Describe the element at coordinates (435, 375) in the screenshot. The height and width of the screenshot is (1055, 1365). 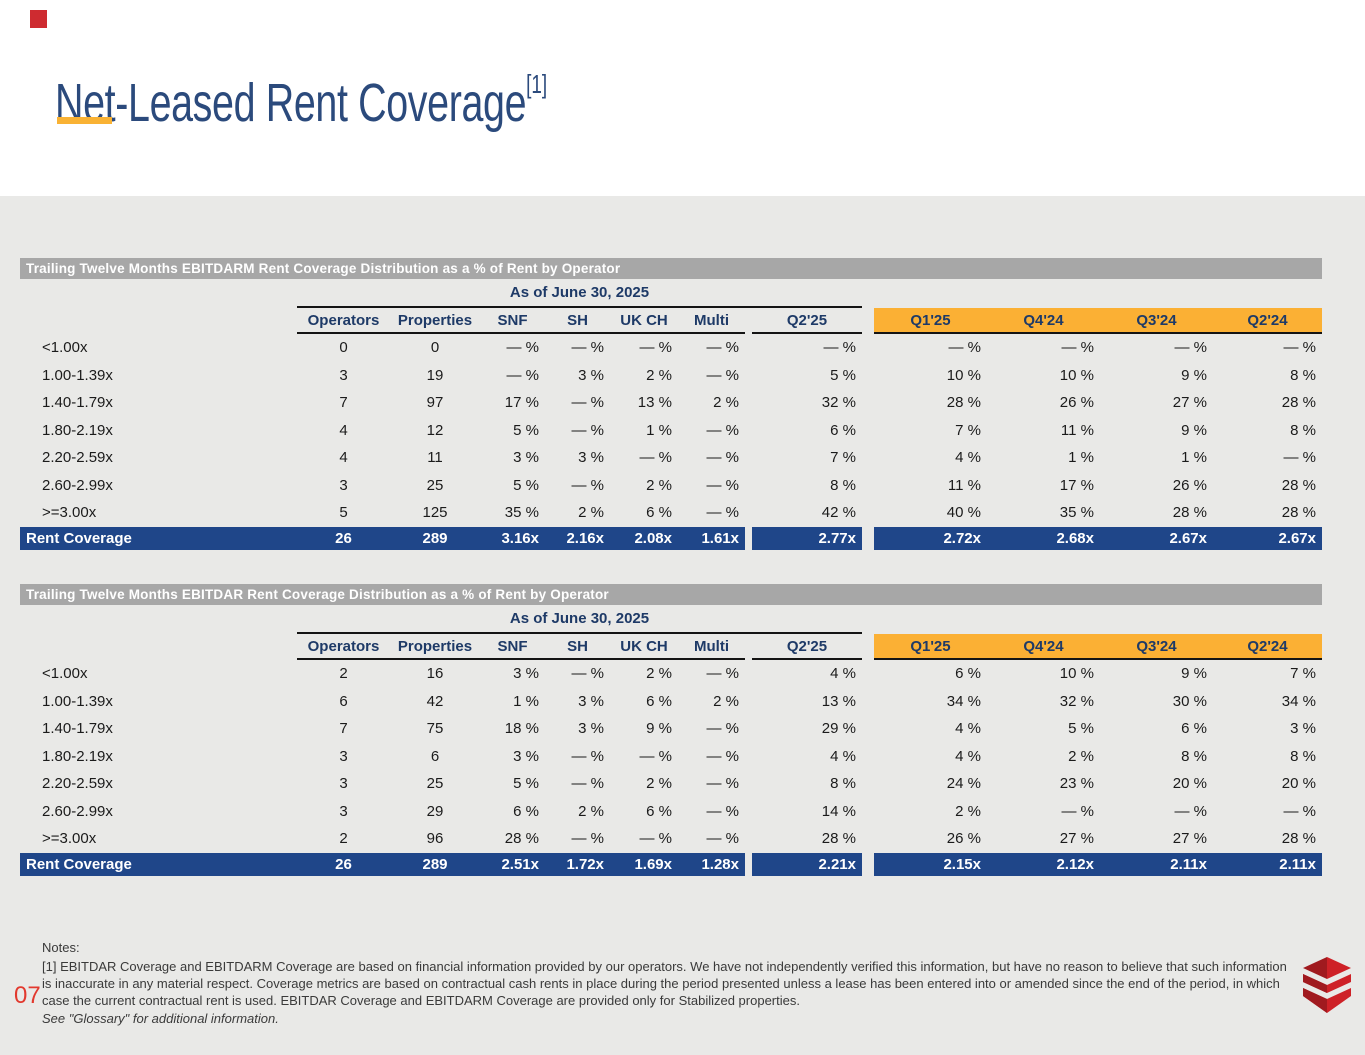
I see `cell: 19` at that location.